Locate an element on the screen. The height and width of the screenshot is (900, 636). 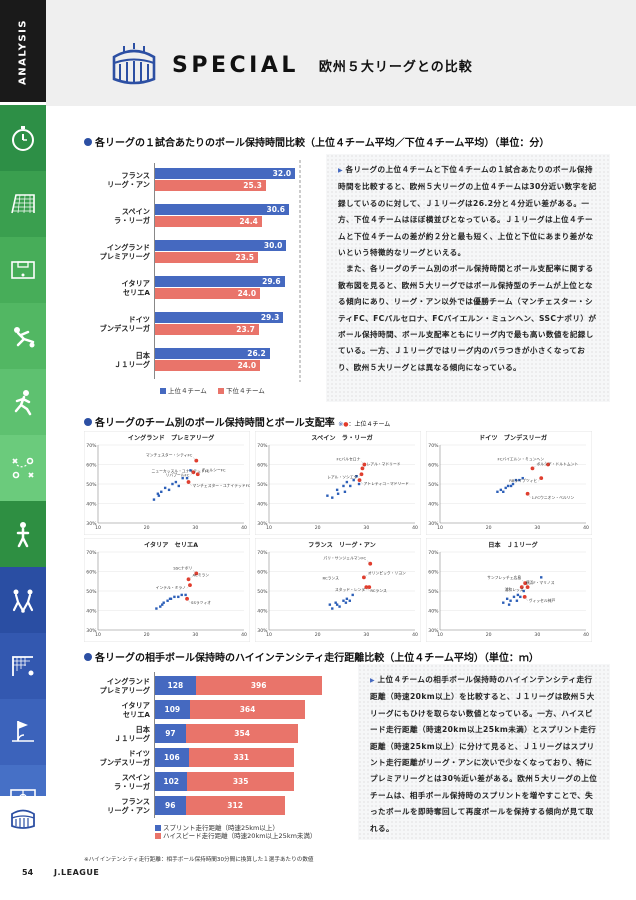
high-speed-segment: 312 is located at coordinates (235, 805).